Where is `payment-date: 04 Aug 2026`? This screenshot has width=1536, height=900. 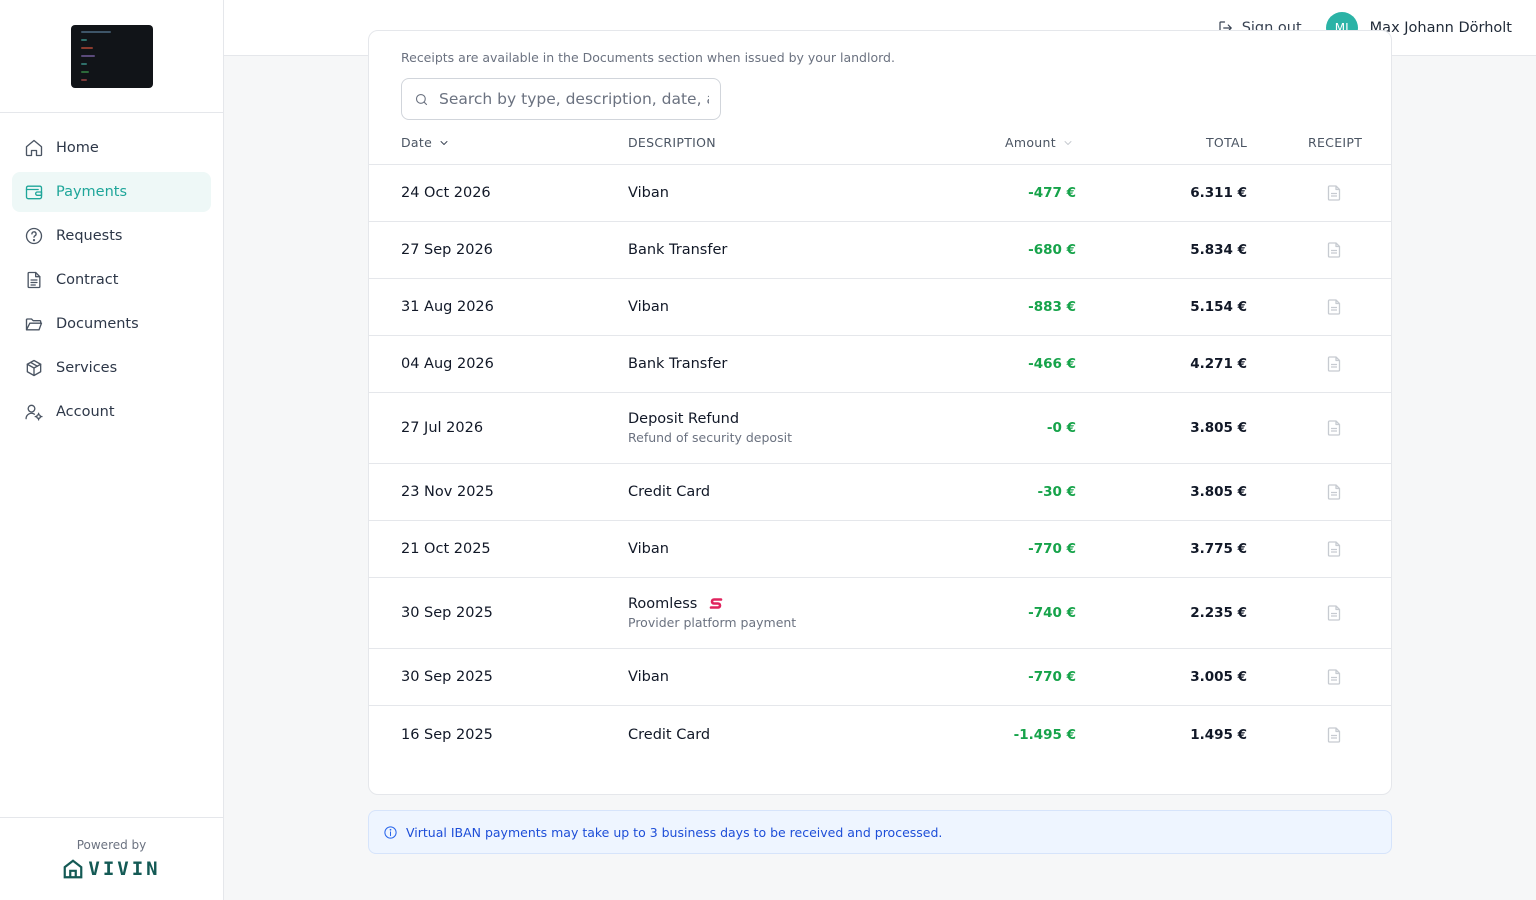
payment-date: 04 Aug 2026 is located at coordinates (447, 364).